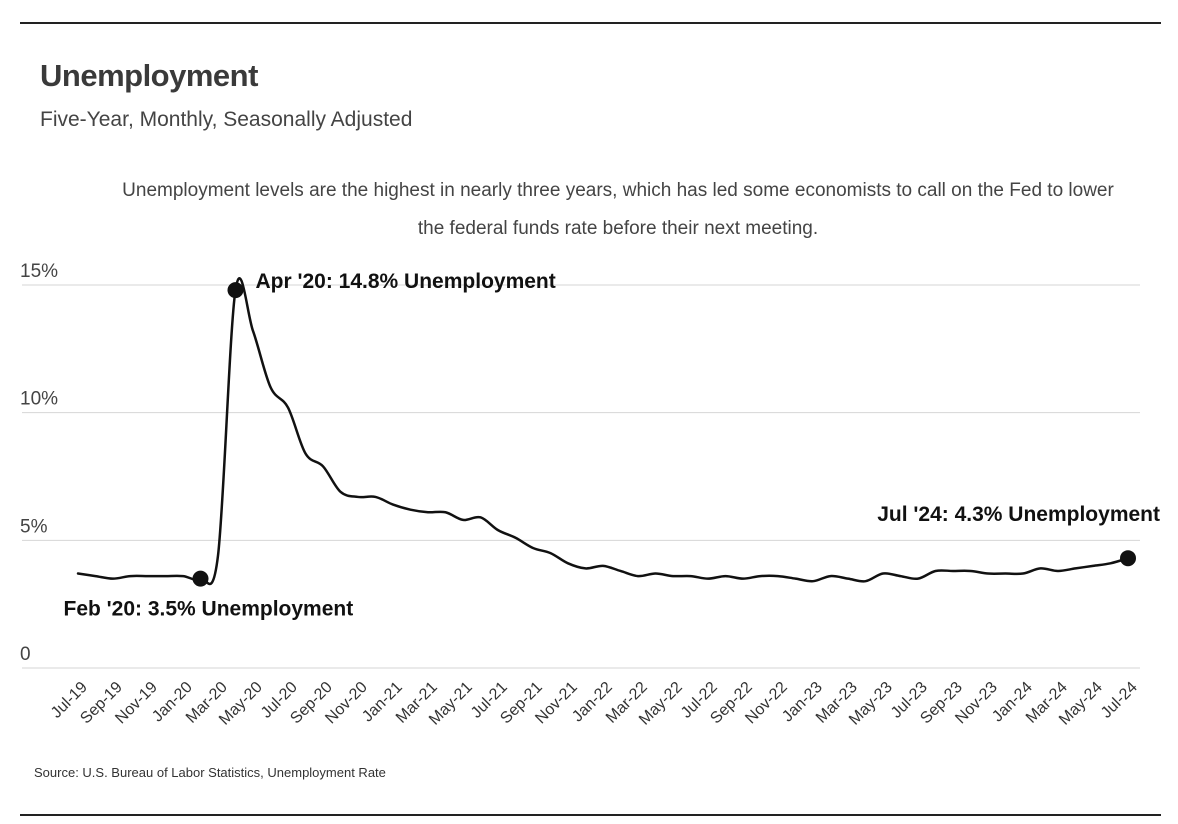  Describe the element at coordinates (406, 281) in the screenshot. I see `annotation-label: Apr '20: 14.8% Unemployment` at that location.